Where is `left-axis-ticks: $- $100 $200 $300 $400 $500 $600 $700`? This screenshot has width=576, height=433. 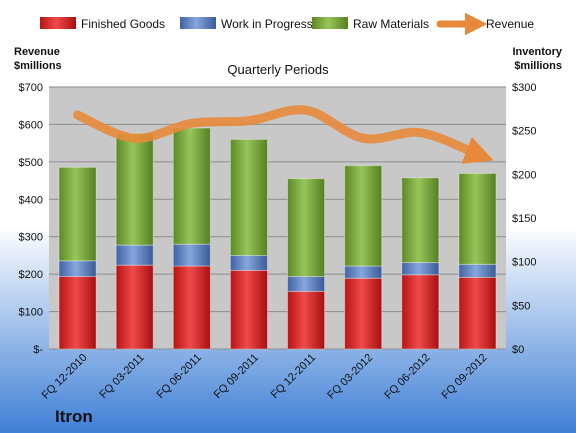
left-axis-ticks: $- $100 $200 $300 $400 $500 $600 $700 is located at coordinates (31, 219).